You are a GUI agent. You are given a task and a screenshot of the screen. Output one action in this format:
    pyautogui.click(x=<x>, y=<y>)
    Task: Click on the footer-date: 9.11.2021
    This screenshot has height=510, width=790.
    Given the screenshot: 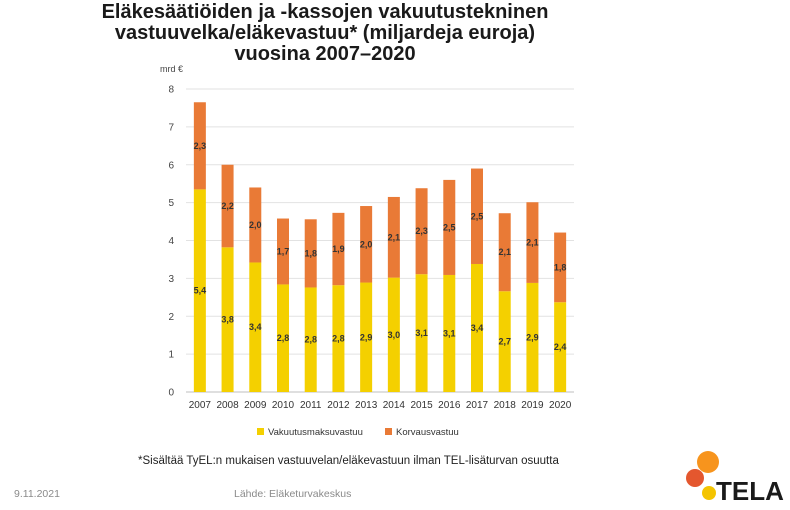 What is the action you would take?
    pyautogui.click(x=37, y=494)
    